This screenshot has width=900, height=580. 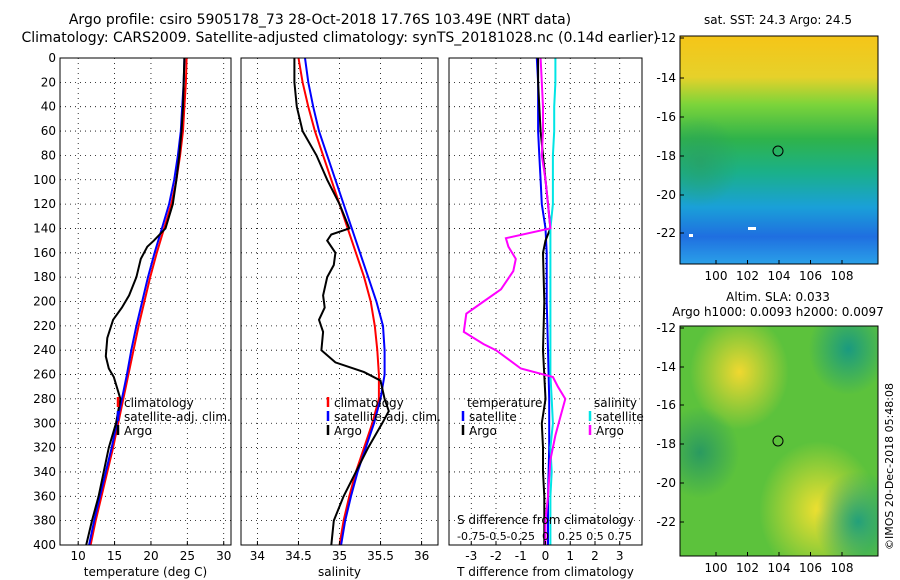 I want to click on y-tick-label: 60, so click(x=48, y=131).